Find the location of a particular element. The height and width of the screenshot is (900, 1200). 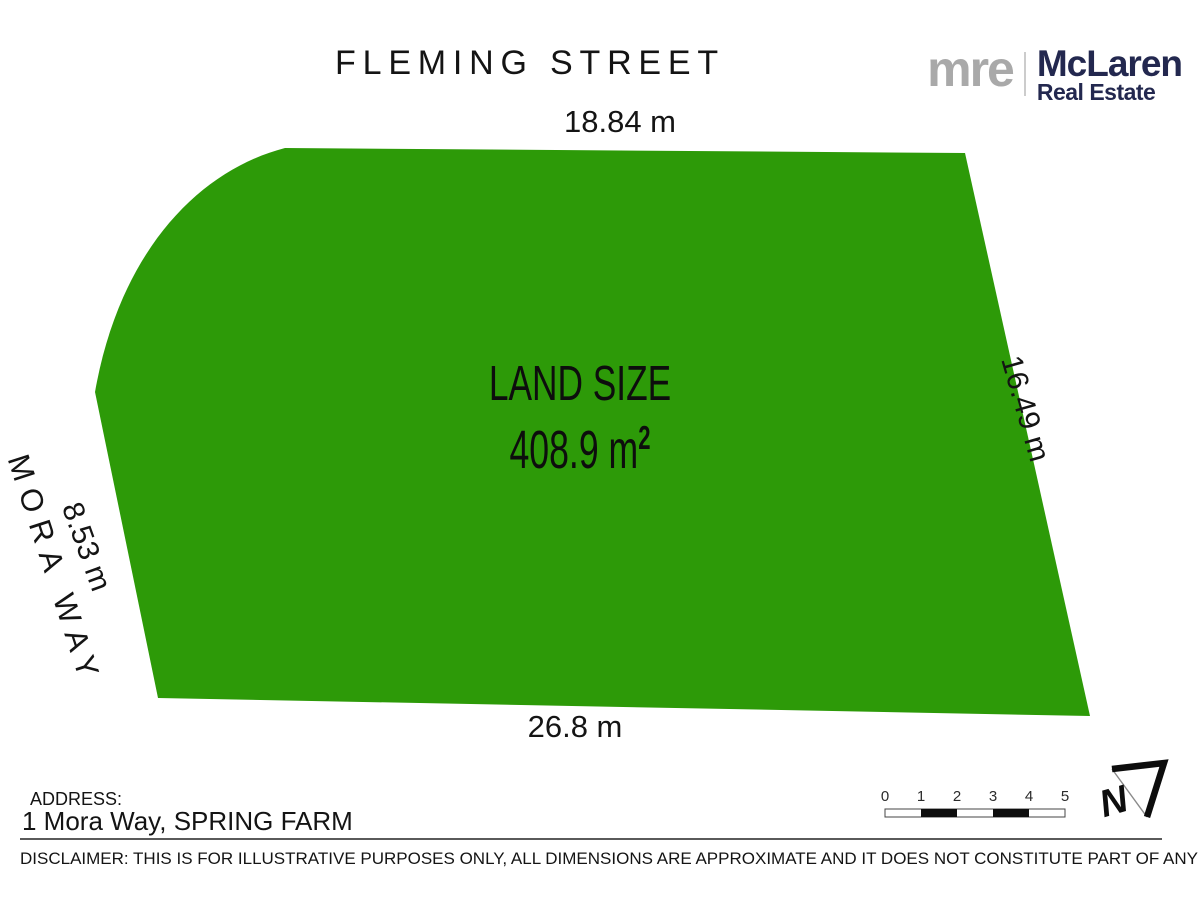

scale-label-2: 2 is located at coordinates (957, 796).